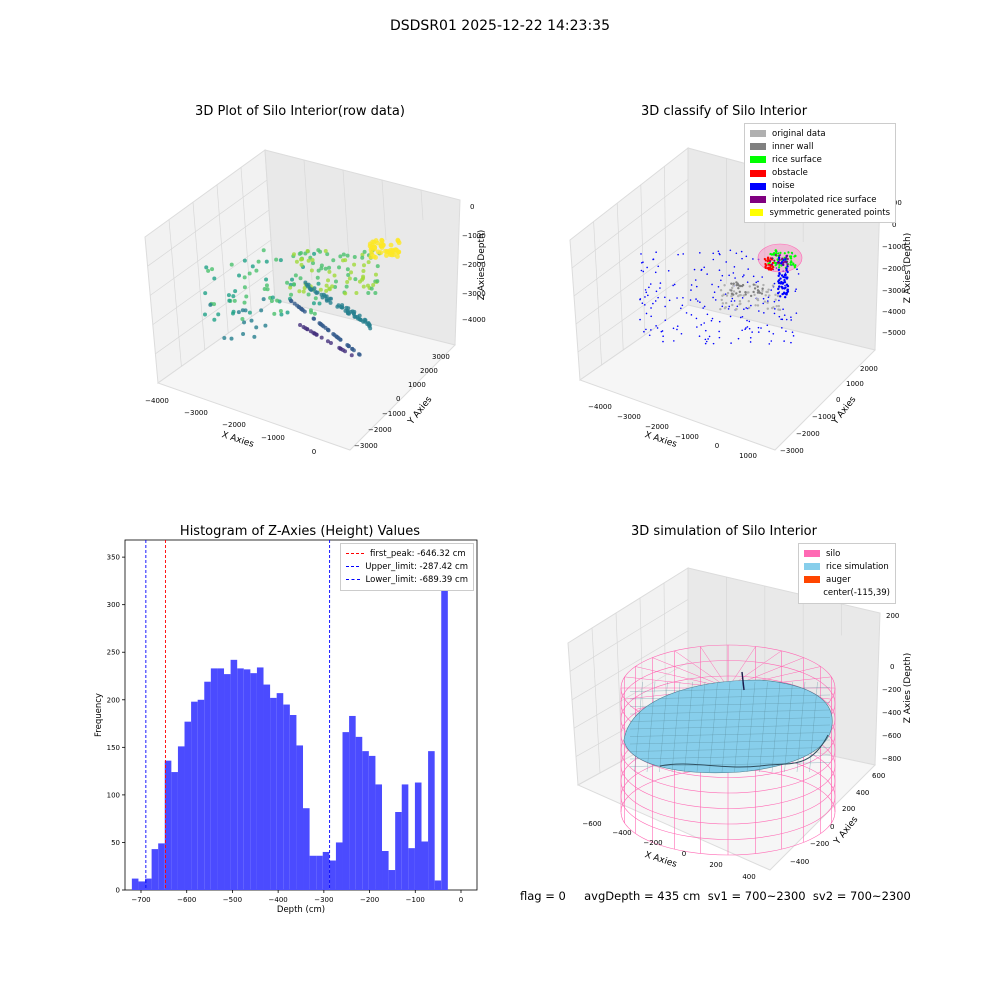  Describe the element at coordinates (118, 891) in the screenshot. I see `y-tick-label: 0` at that location.